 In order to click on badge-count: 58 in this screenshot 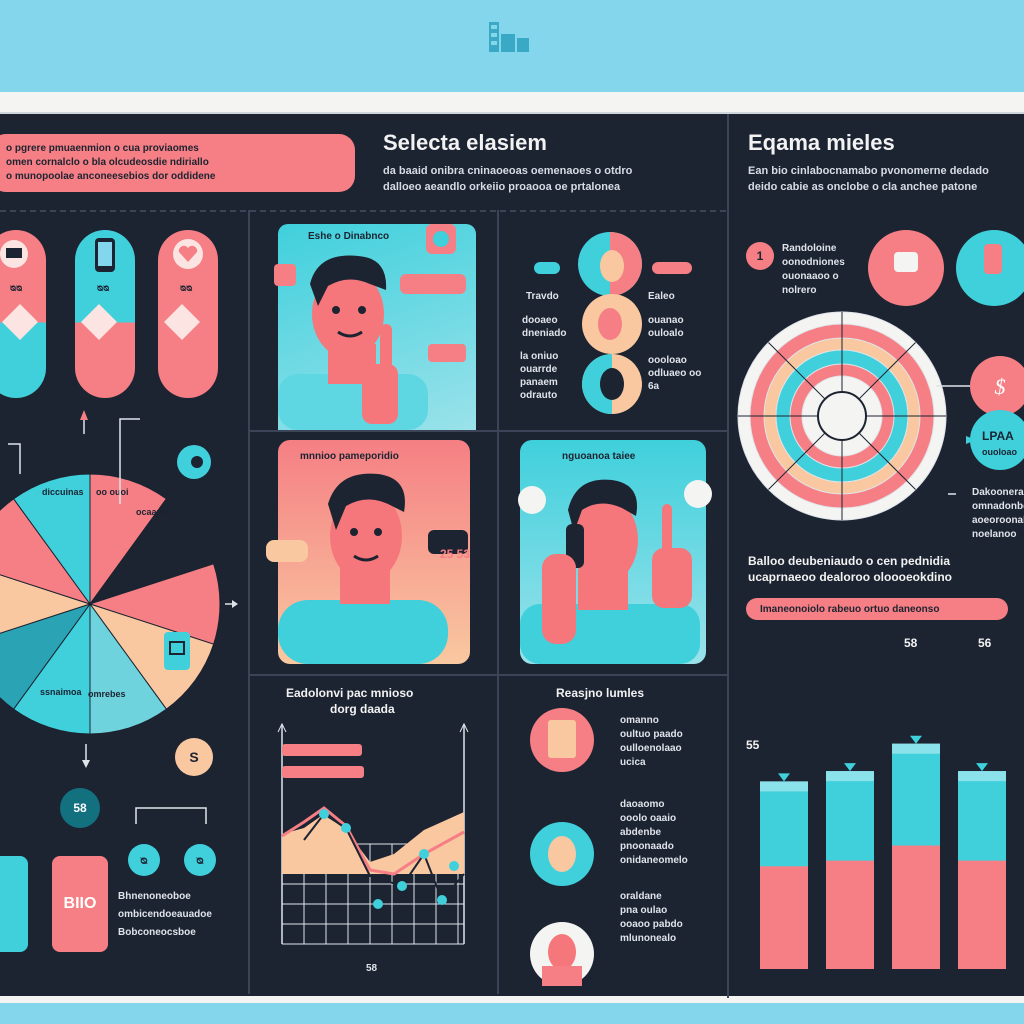, I will do `click(80, 808)`.